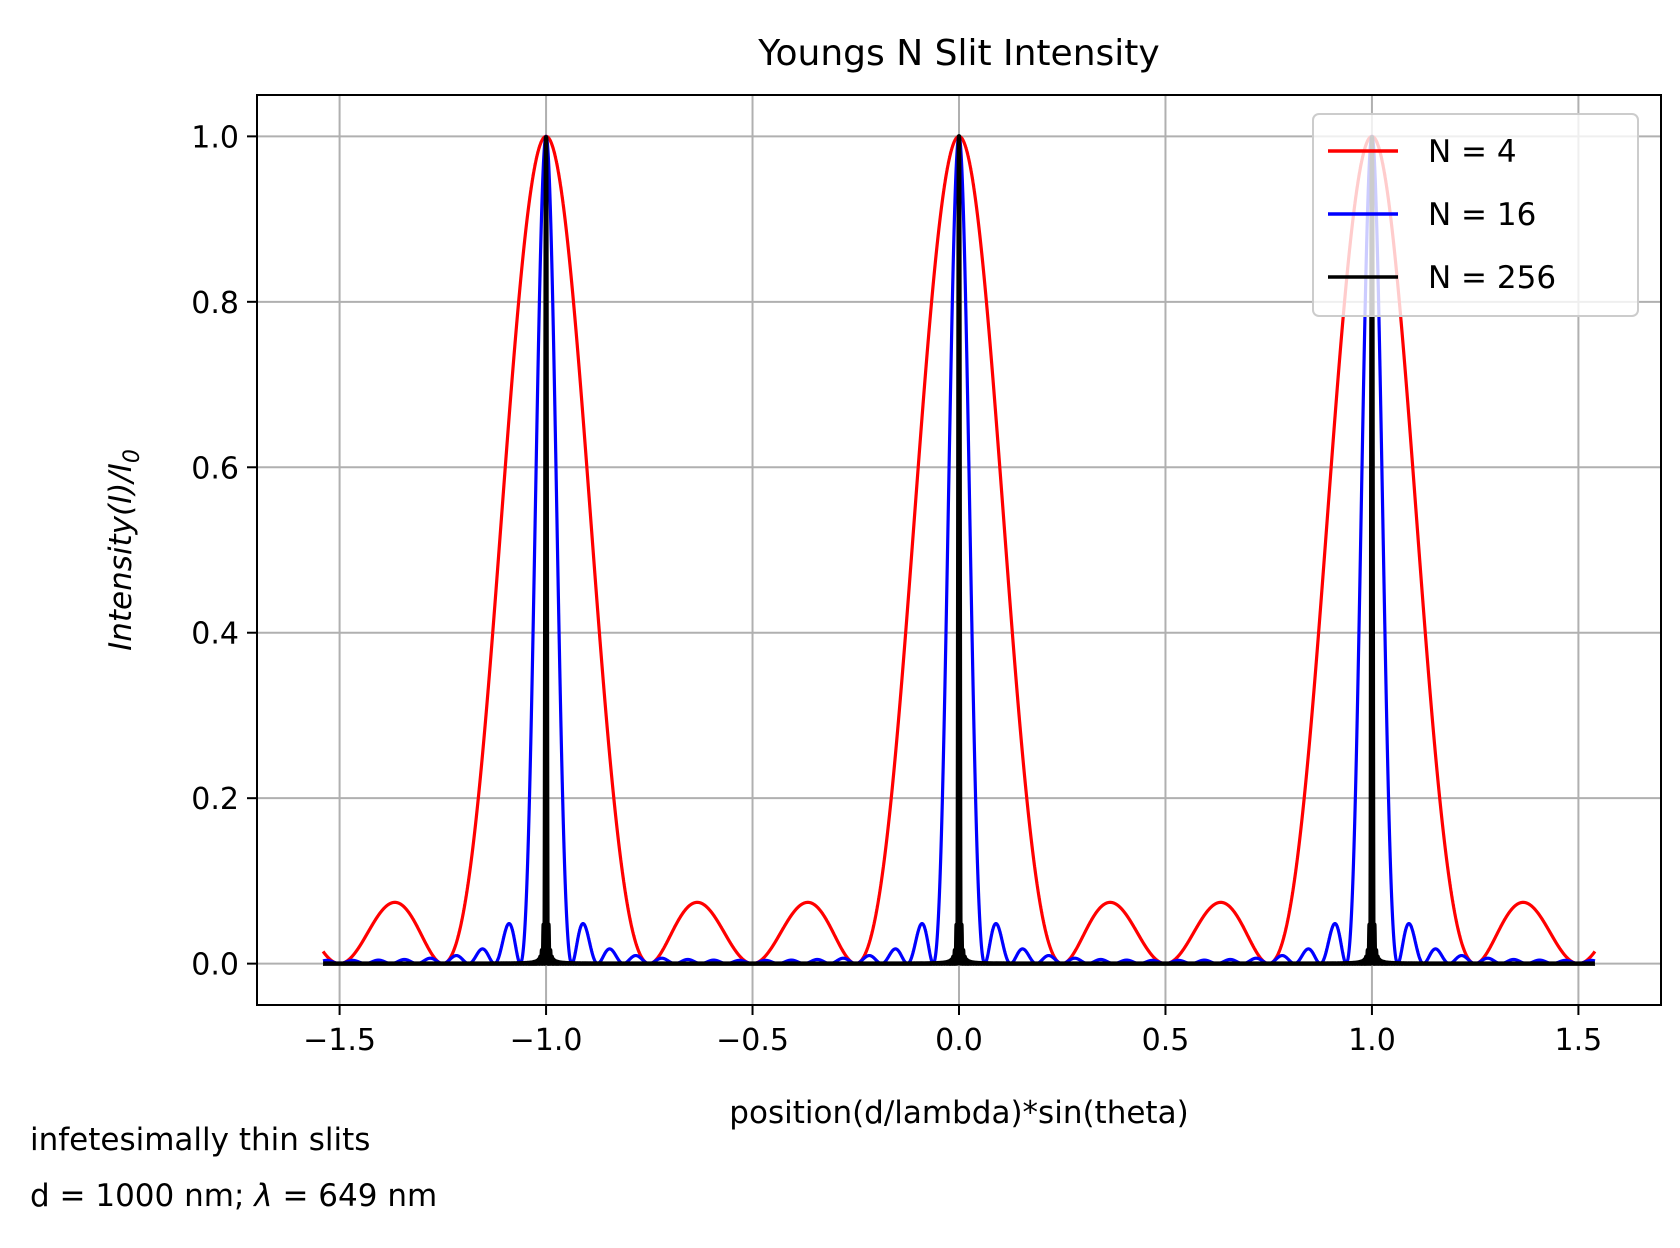  I want to click on legend-label: N = 16, so click(1482, 215).